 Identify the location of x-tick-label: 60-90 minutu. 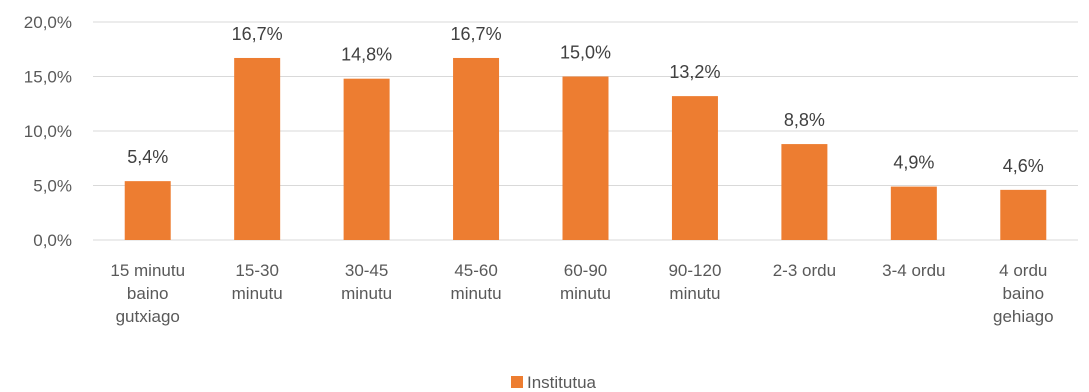
(585, 282).